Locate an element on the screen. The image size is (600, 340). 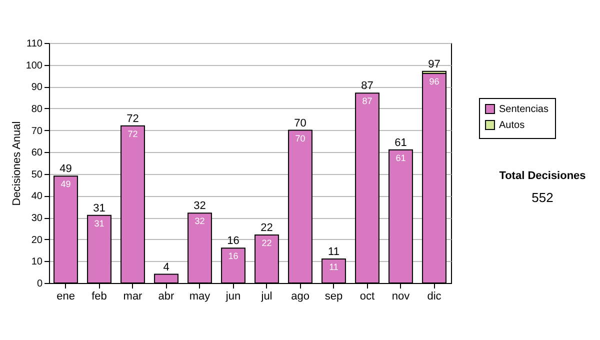
data-label: 16 is located at coordinates (233, 256).